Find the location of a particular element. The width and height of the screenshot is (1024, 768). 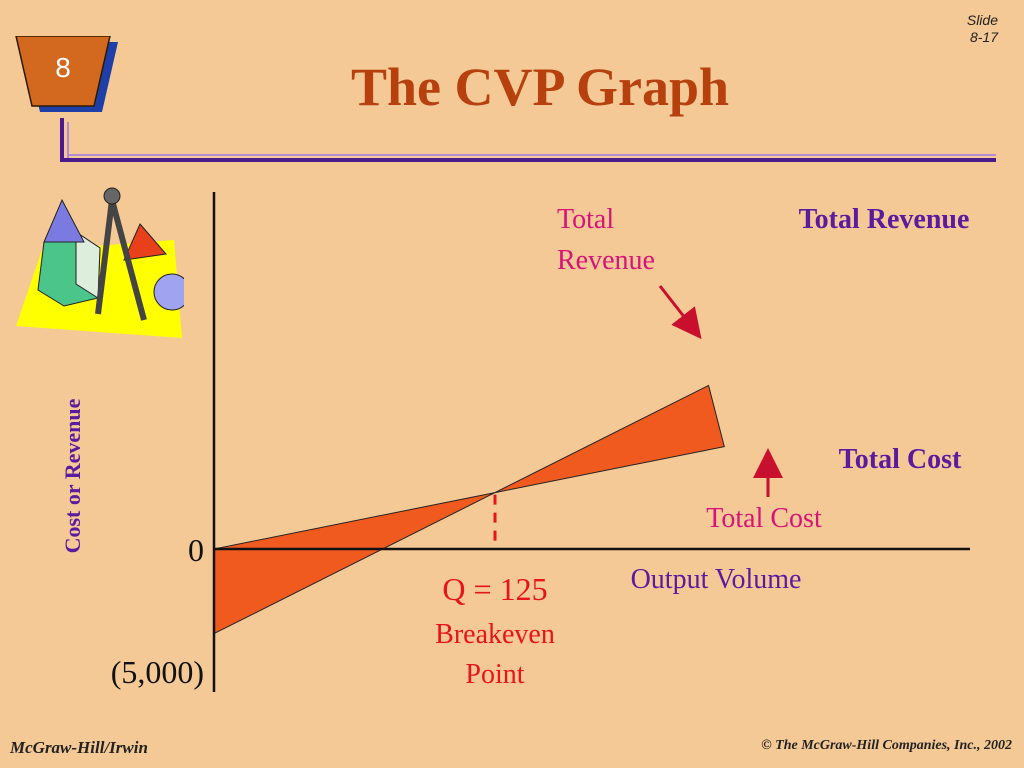

total-revenue-arrow is located at coordinates (680, 312).